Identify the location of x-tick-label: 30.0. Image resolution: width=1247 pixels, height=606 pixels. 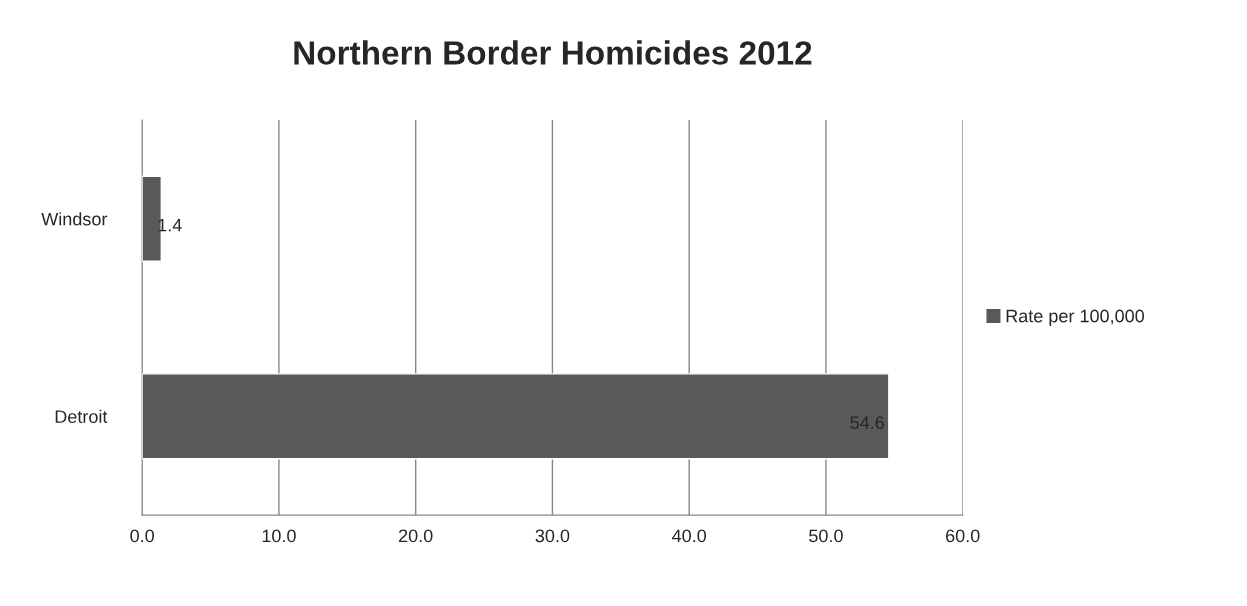
(552, 536).